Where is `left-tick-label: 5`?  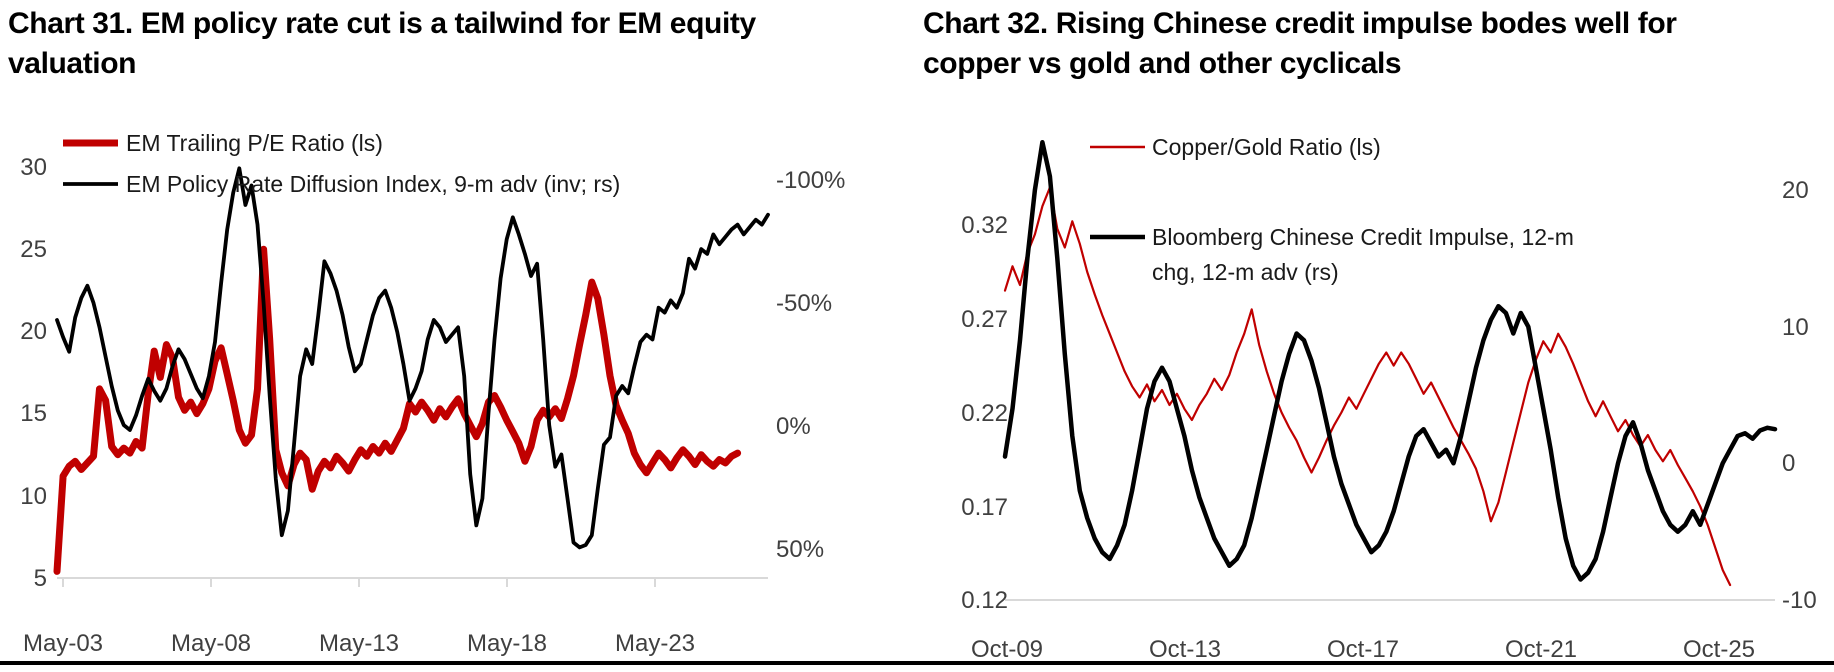 left-tick-label: 5 is located at coordinates (40, 578).